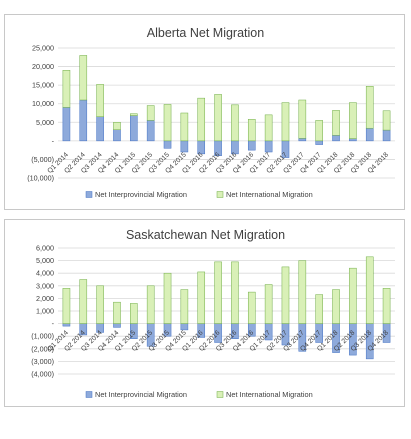 The width and height of the screenshot is (411, 439). I want to click on y-tick-label: (5,000), so click(42, 159).